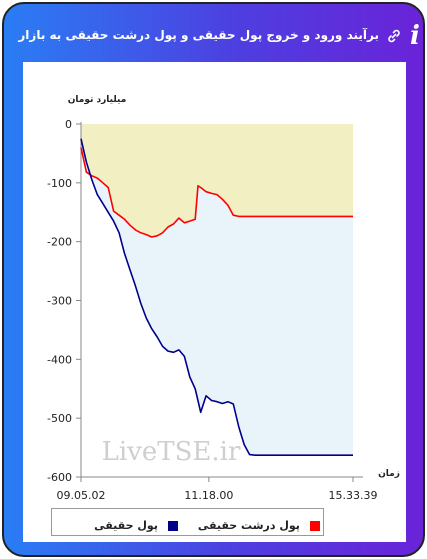 This screenshot has height=559, width=427. I want to click on info-icon: i, so click(415, 36).